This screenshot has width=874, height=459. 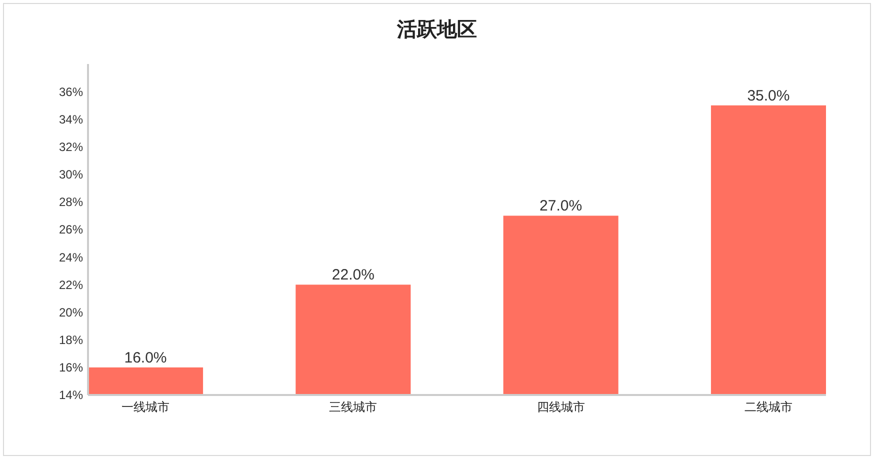 What do you see at coordinates (353, 407) in the screenshot?
I see `x-tick-label: 三线城市` at bounding box center [353, 407].